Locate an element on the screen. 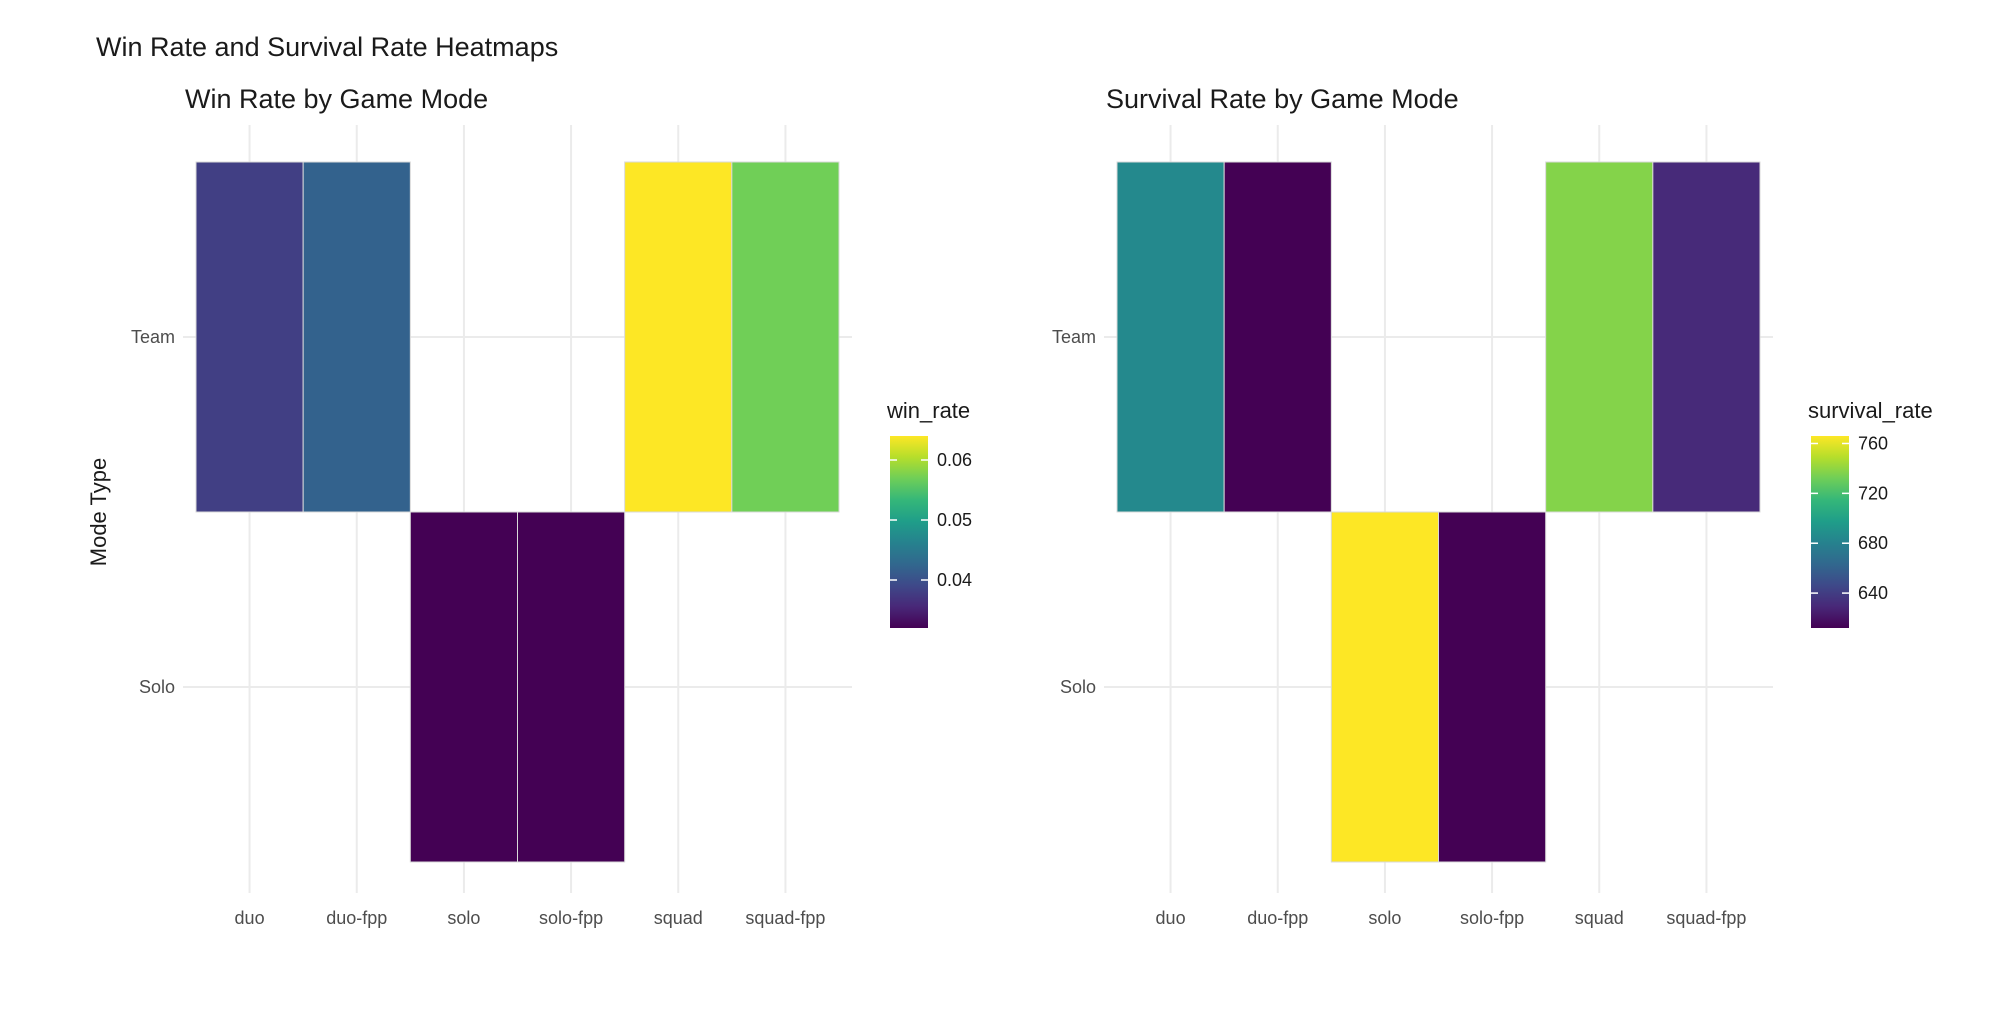 The width and height of the screenshot is (1989, 1014). legend-tick-label: 640 is located at coordinates (1873, 593).